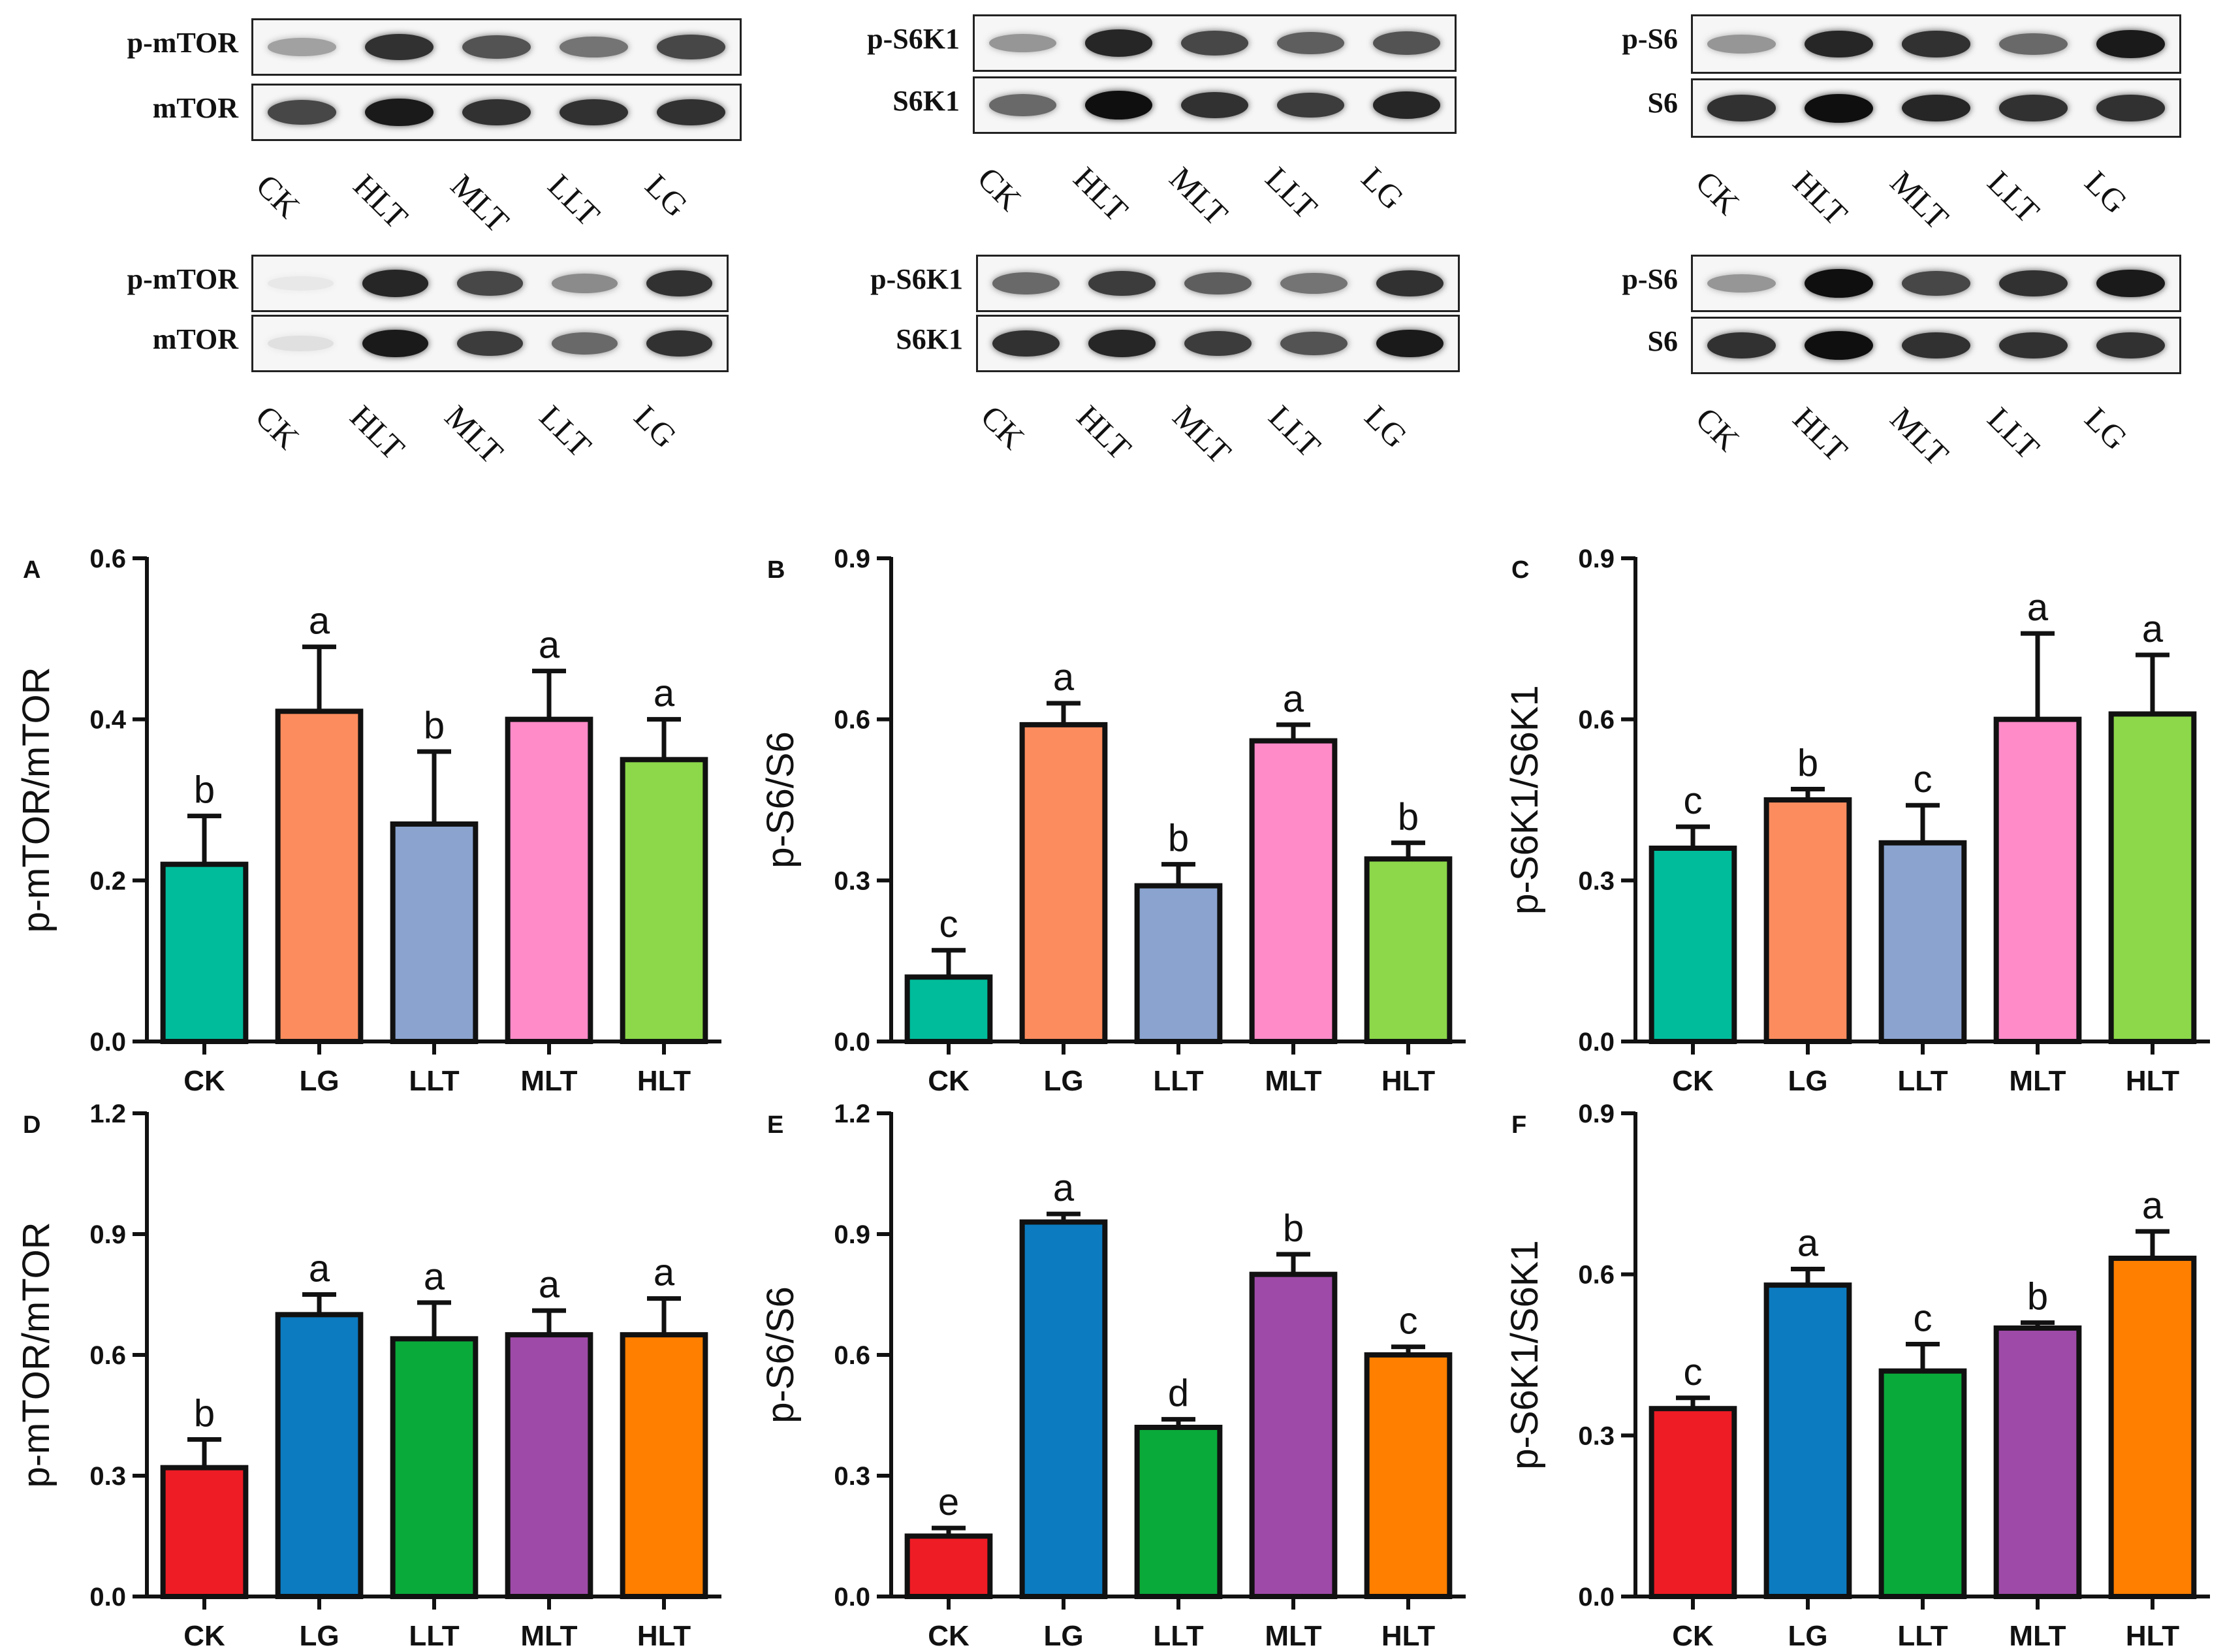 The height and width of the screenshot is (1652, 2240). I want to click on y-axis-label: p-S6/S6, so click(780, 800).